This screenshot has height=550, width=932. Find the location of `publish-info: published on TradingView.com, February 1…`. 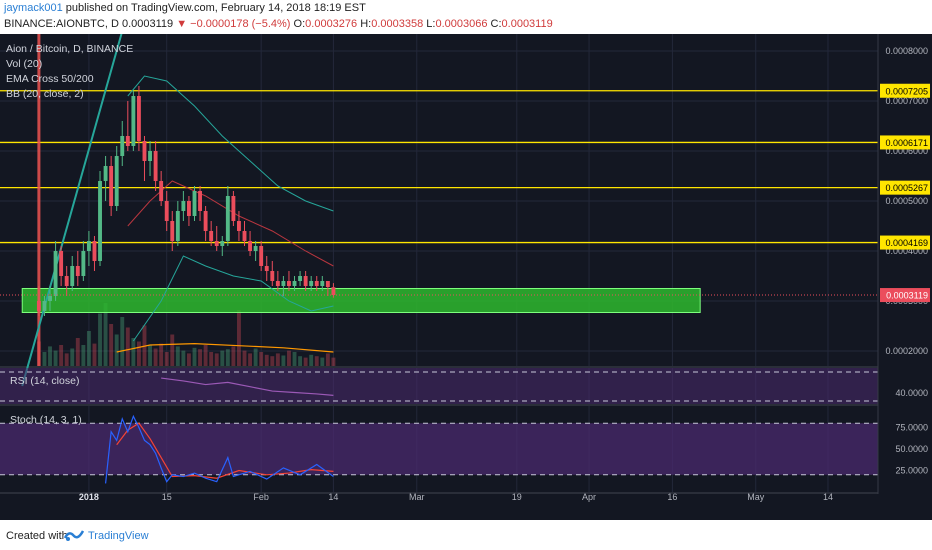

publish-info: published on TradingView.com, February 1… is located at coordinates (215, 8).